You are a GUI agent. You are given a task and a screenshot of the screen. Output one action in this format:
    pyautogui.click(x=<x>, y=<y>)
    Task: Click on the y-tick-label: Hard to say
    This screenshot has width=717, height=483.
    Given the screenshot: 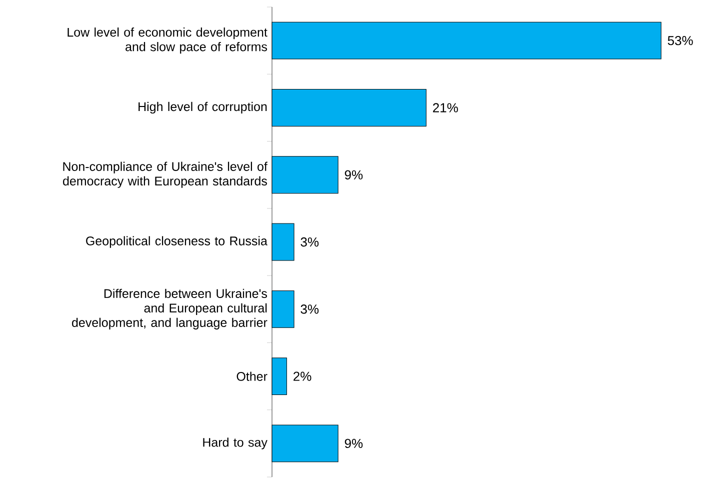 What is the action you would take?
    pyautogui.click(x=235, y=444)
    